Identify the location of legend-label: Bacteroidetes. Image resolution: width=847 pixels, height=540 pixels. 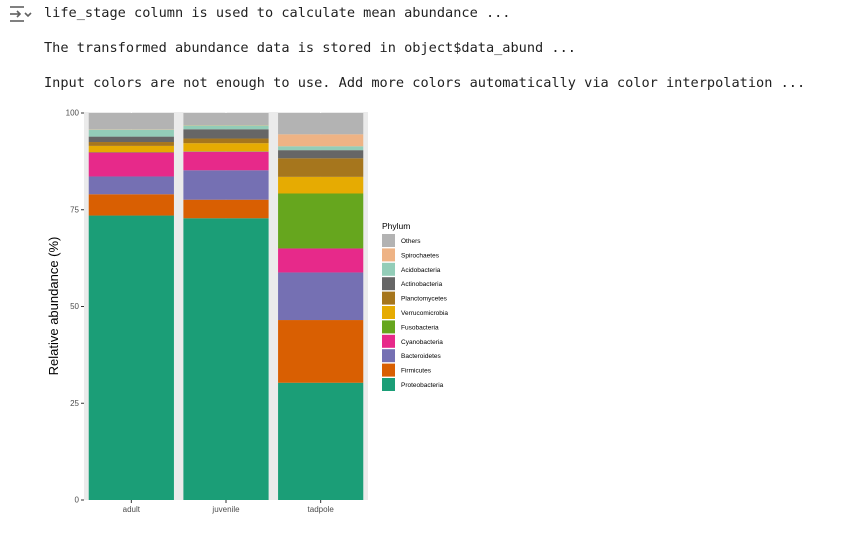
(421, 356).